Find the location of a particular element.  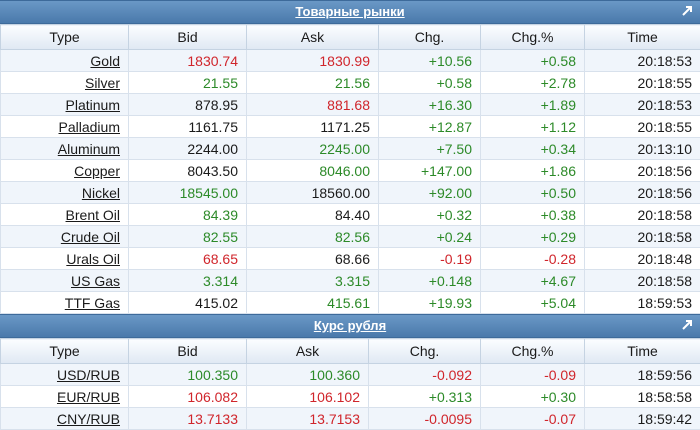

instrument-link: Brent Oil is located at coordinates (93, 215).